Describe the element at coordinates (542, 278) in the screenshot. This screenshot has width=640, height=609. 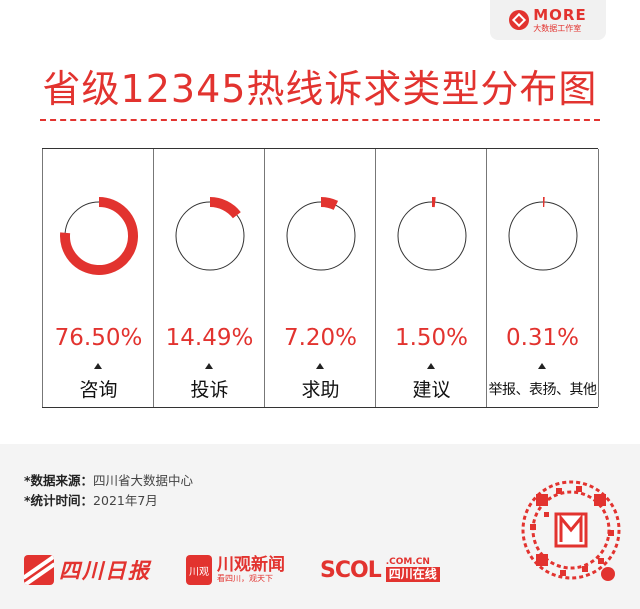
I see `chart-column: 0.31% 举报、表扬、其他` at that location.